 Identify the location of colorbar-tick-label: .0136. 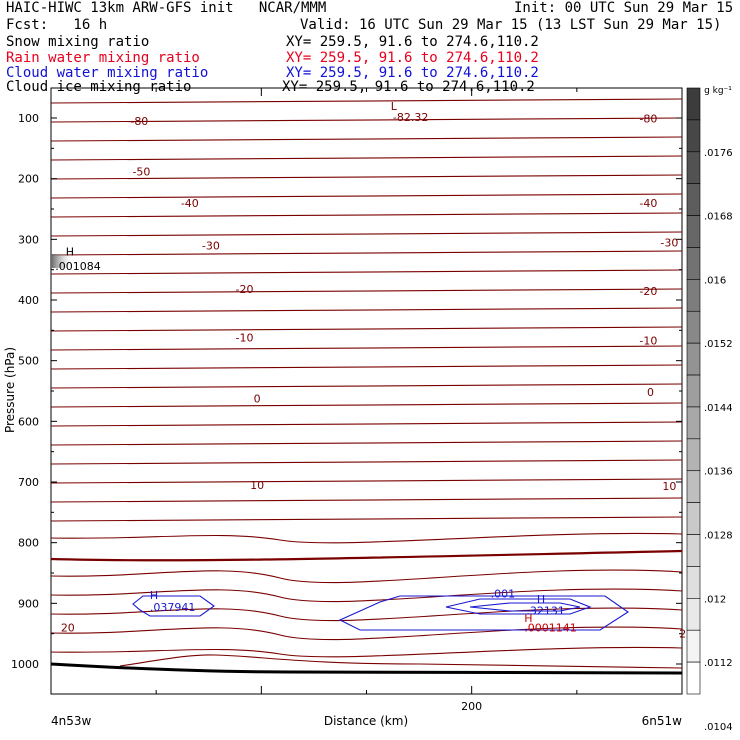
(718, 472).